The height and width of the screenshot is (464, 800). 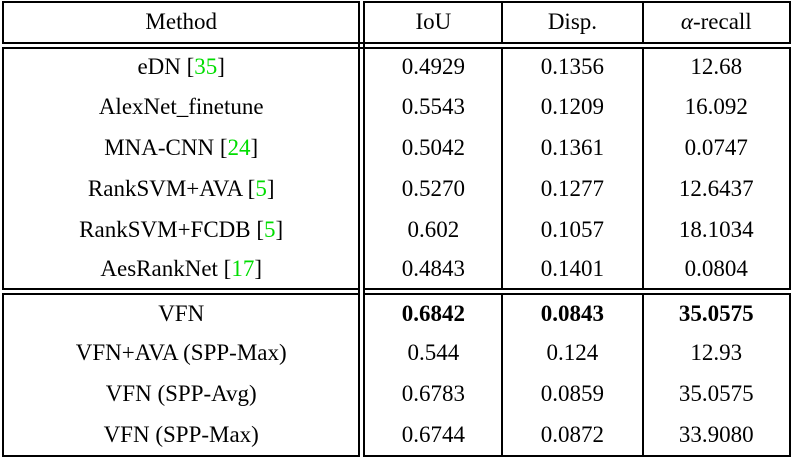 I want to click on method-name: RankSVM+AVA [, so click(x=171, y=188).